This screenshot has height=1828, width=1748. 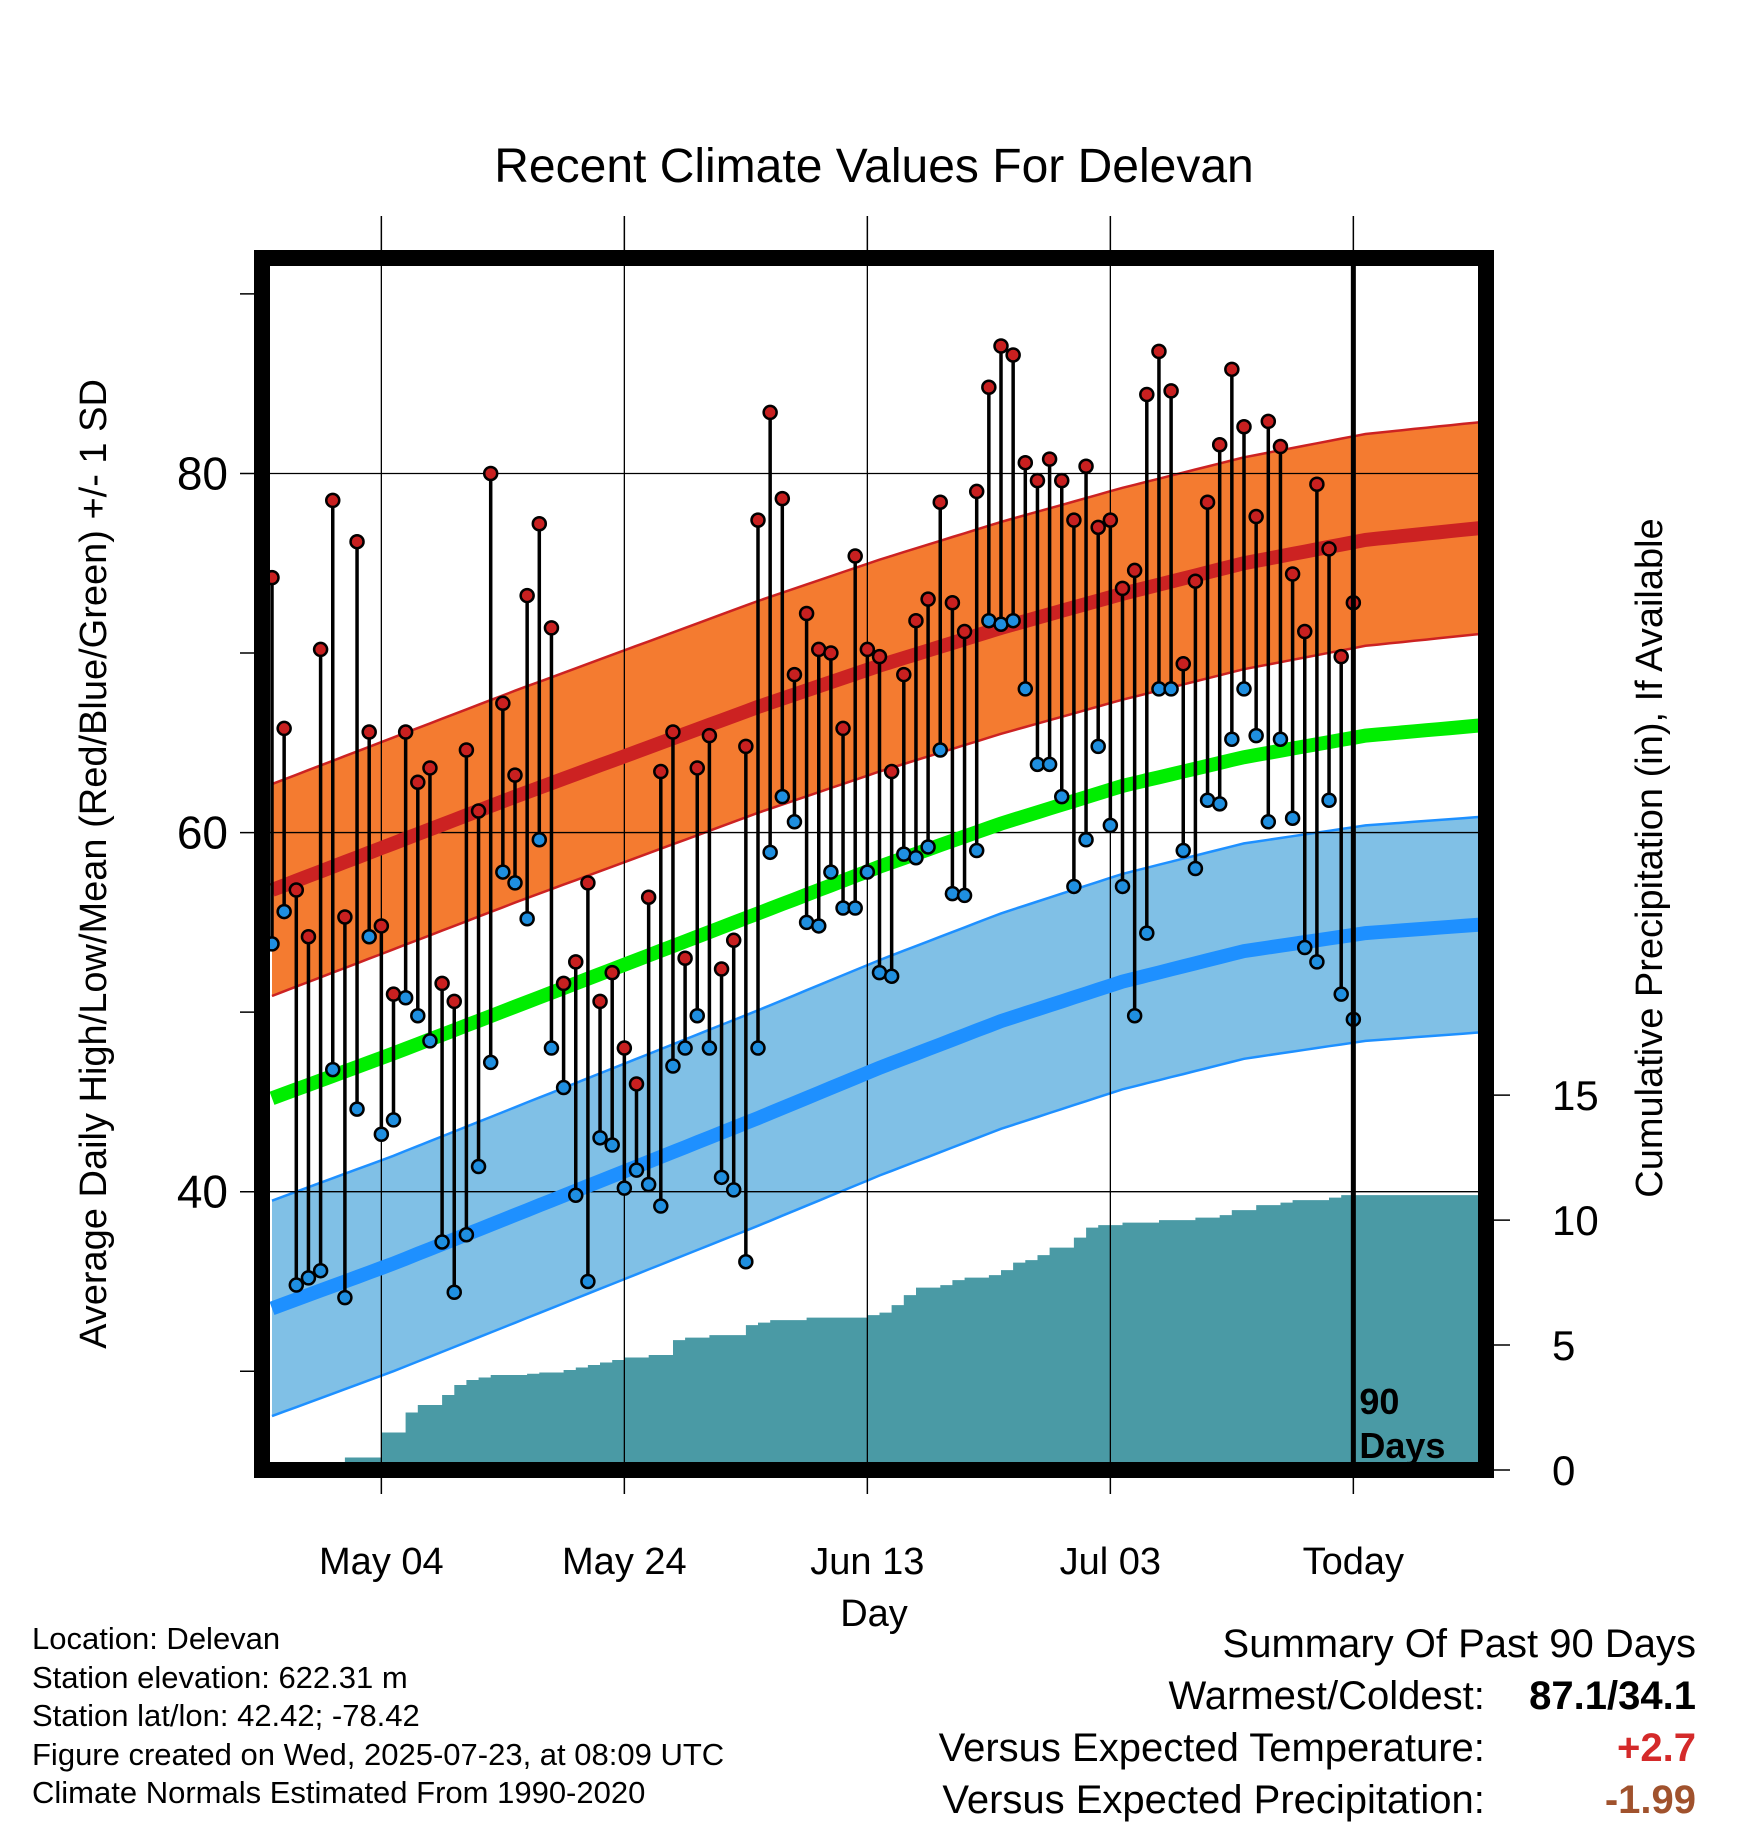 I want to click on summary-warmest-row: Warmest/Coldest: 87.1/34.1, so click(x=1318, y=1696).